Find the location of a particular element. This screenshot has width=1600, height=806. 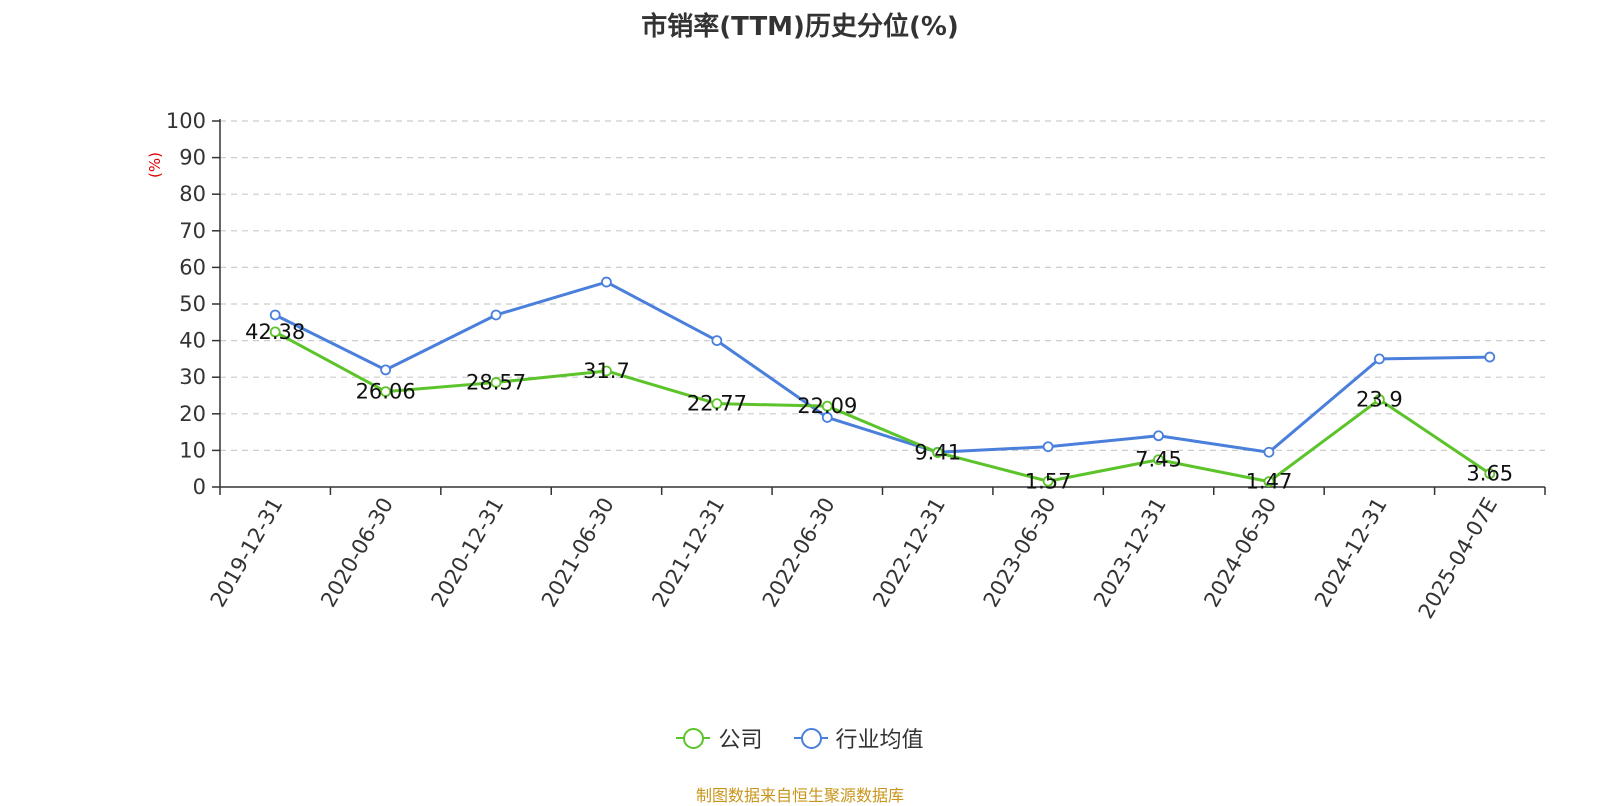

x-tick-label-2022-06-30: 2022-06-30 is located at coordinates (799, 553).